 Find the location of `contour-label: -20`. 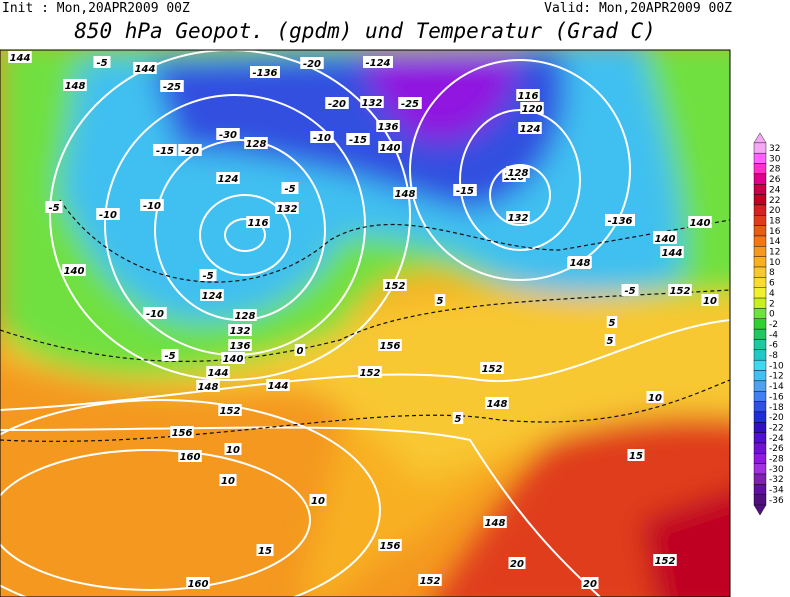

contour-label: -20 is located at coordinates (337, 104).